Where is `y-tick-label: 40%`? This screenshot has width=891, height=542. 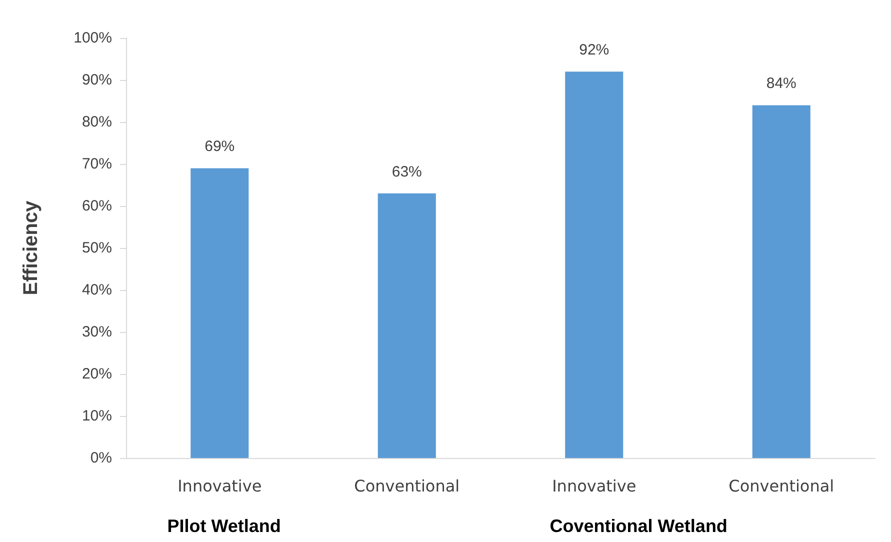
y-tick-label: 40% is located at coordinates (97, 290).